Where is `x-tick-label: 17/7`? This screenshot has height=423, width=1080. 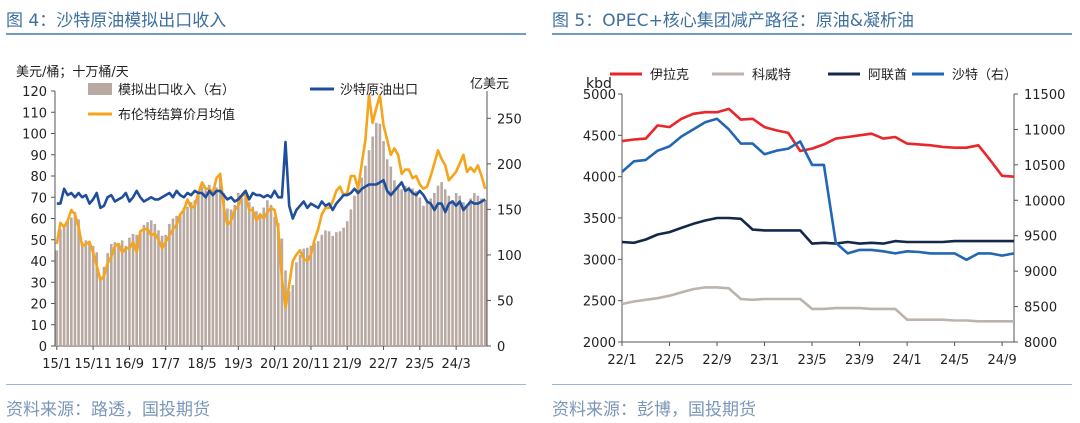
x-tick-label: 17/7 is located at coordinates (165, 364).